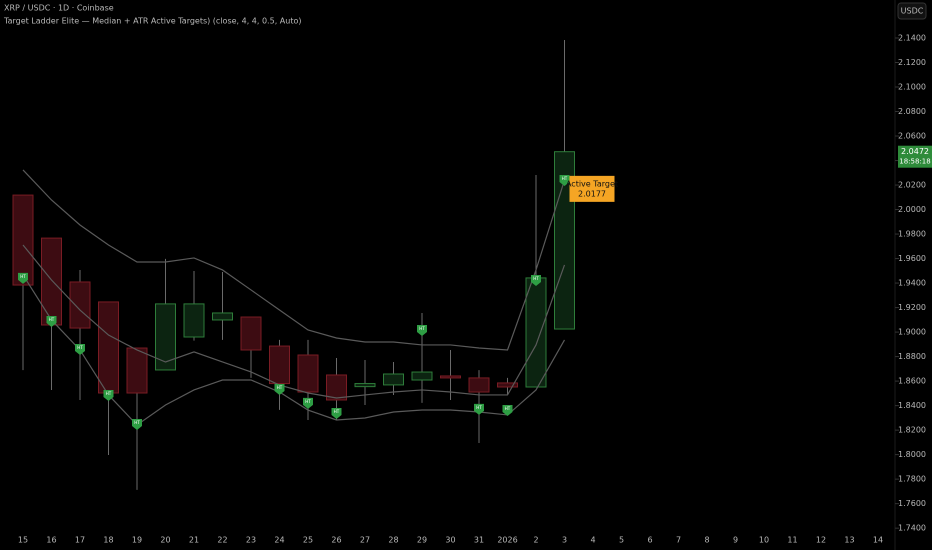  I want to click on chart-title: XRP / USDC · 1D · Coinbase, so click(59, 8).